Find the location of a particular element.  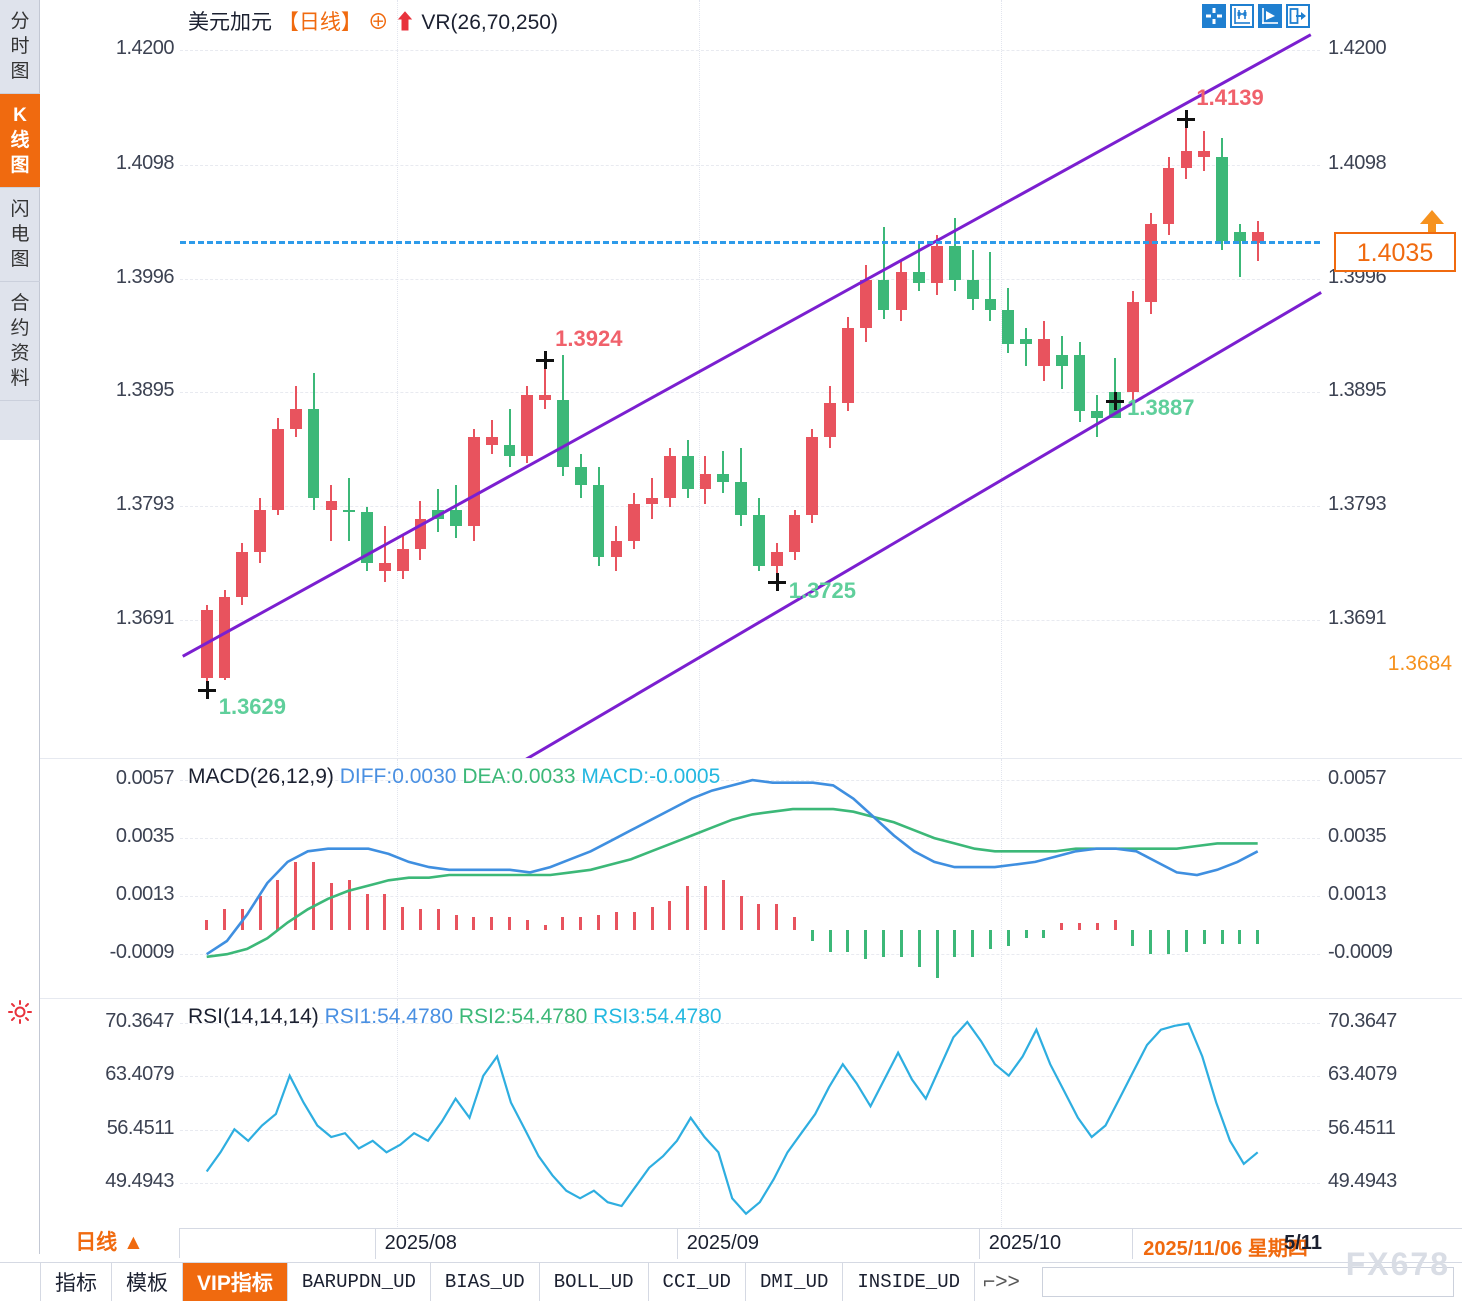

fit-axis-icon is located at coordinates (1242, 16).